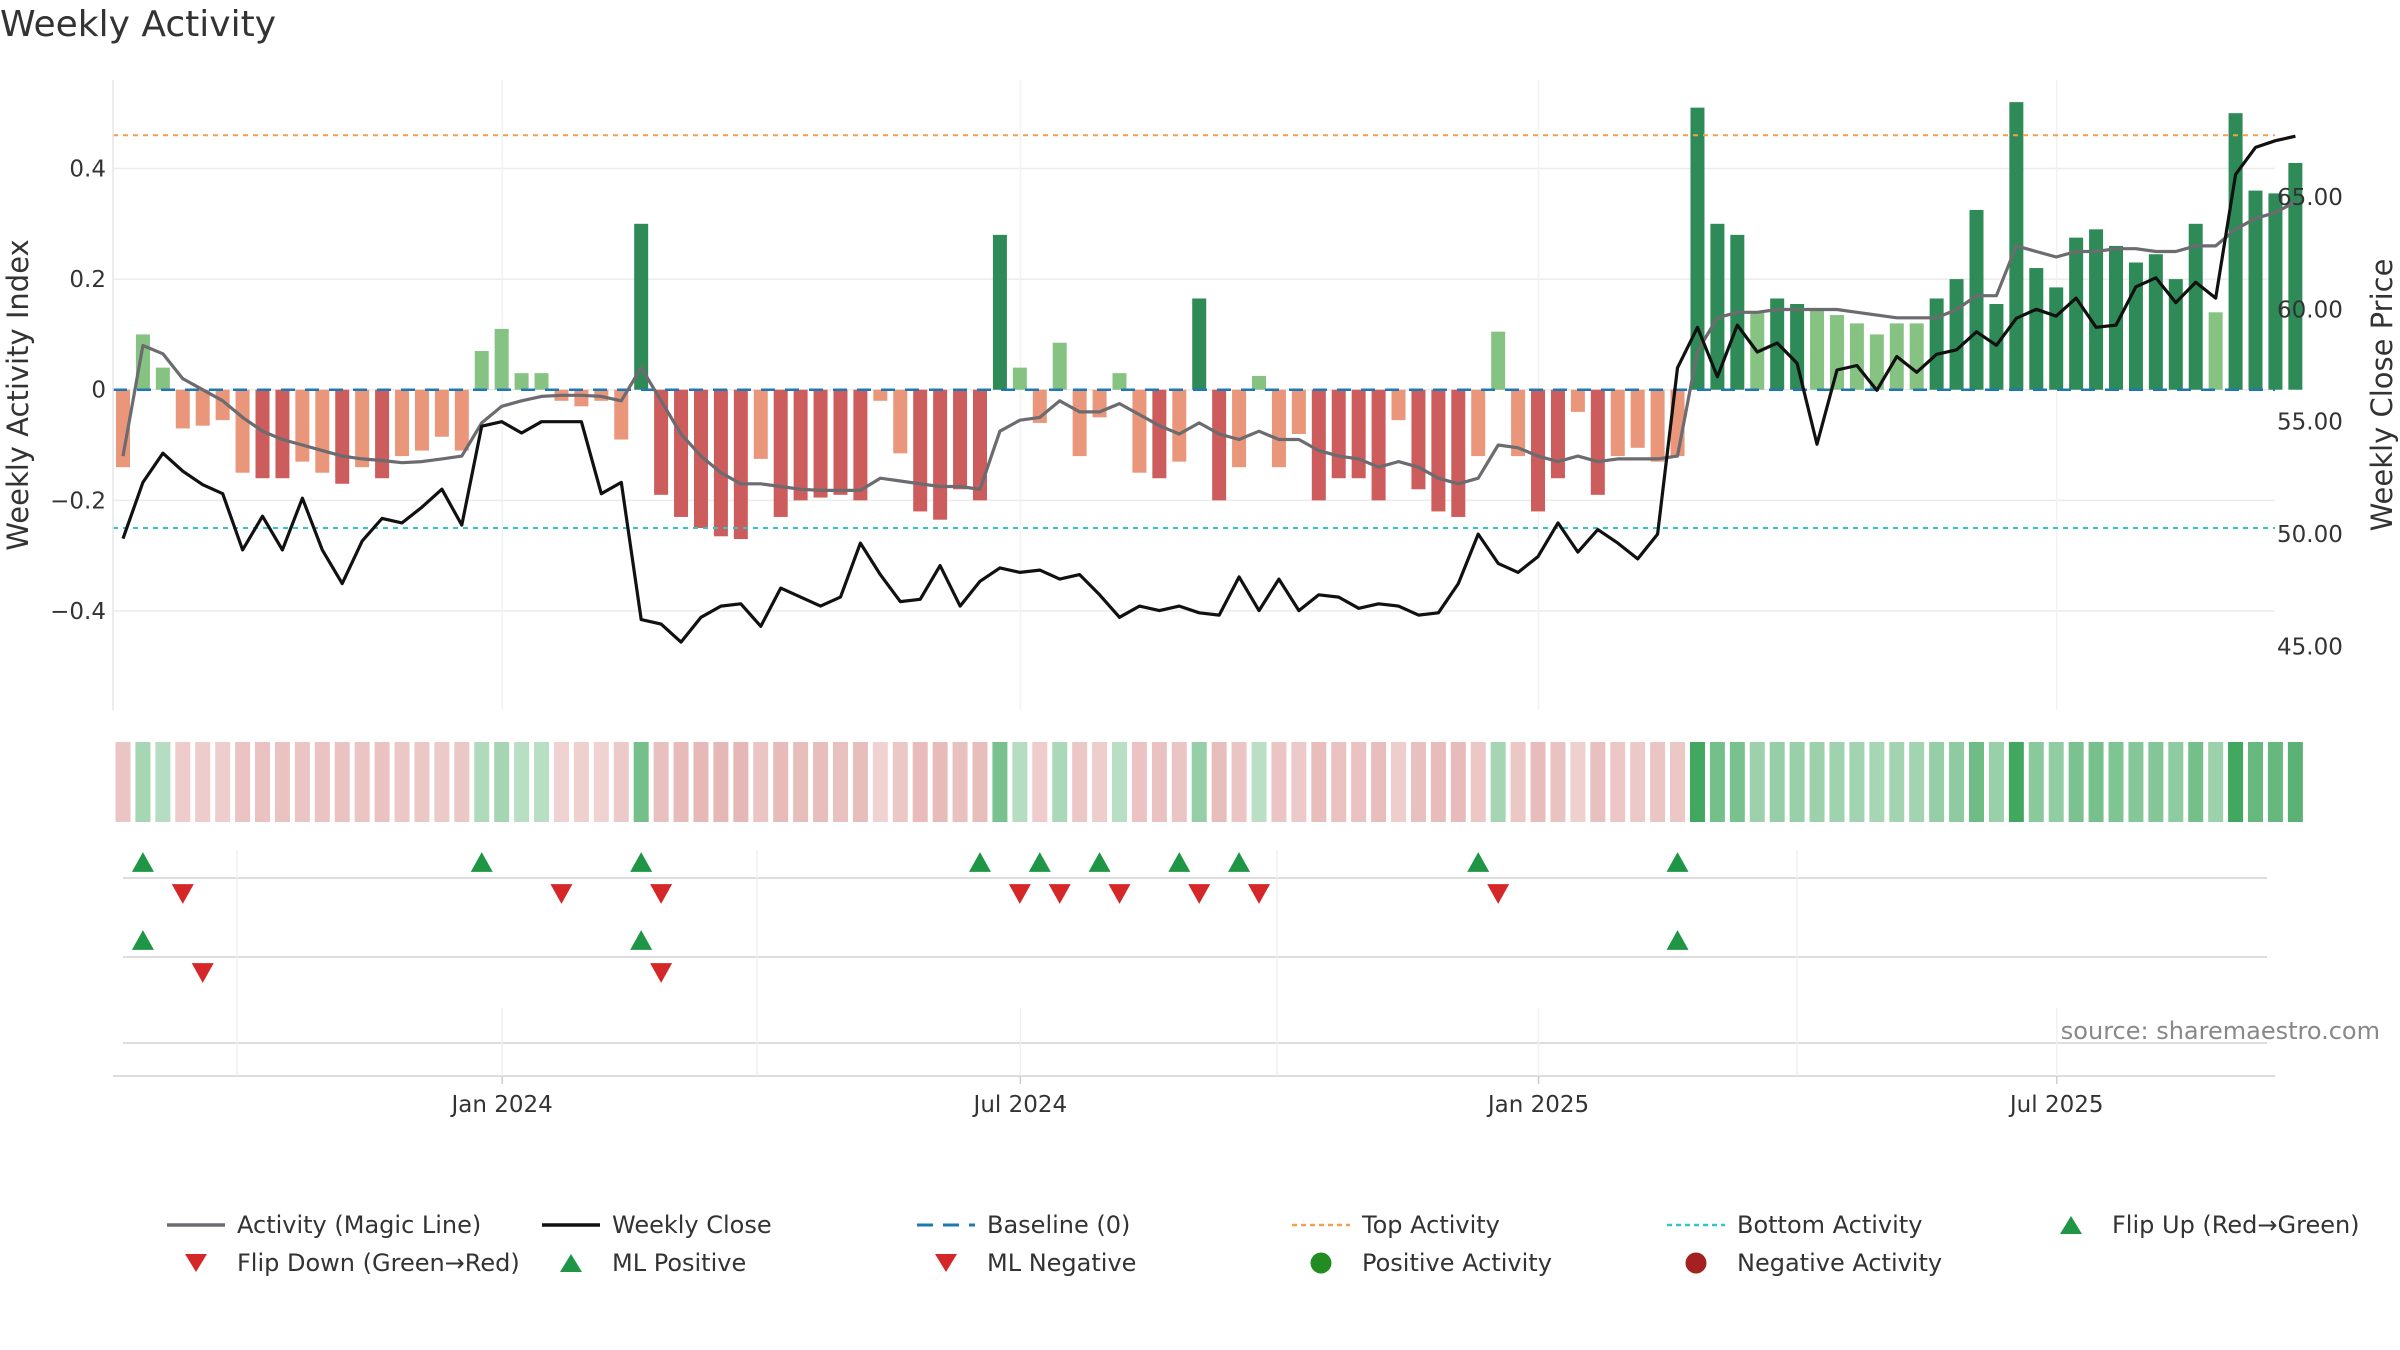 Image resolution: width=2400 pixels, height=1350 pixels. I want to click on legend-label: Top Activity, so click(1430, 1225).